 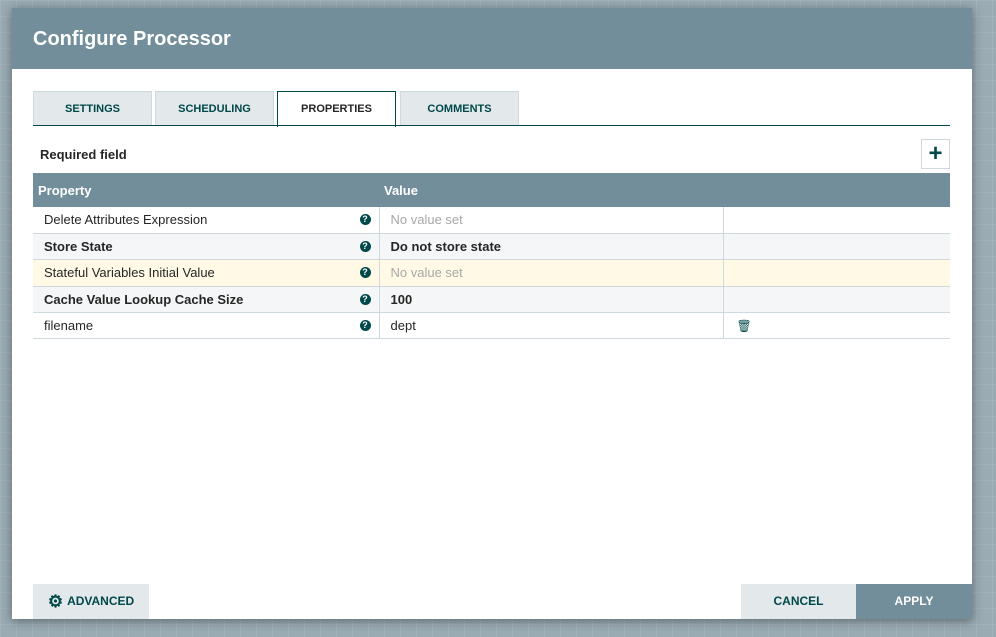 What do you see at coordinates (214, 108) in the screenshot?
I see `tab-scheduling: SCHEDULING` at bounding box center [214, 108].